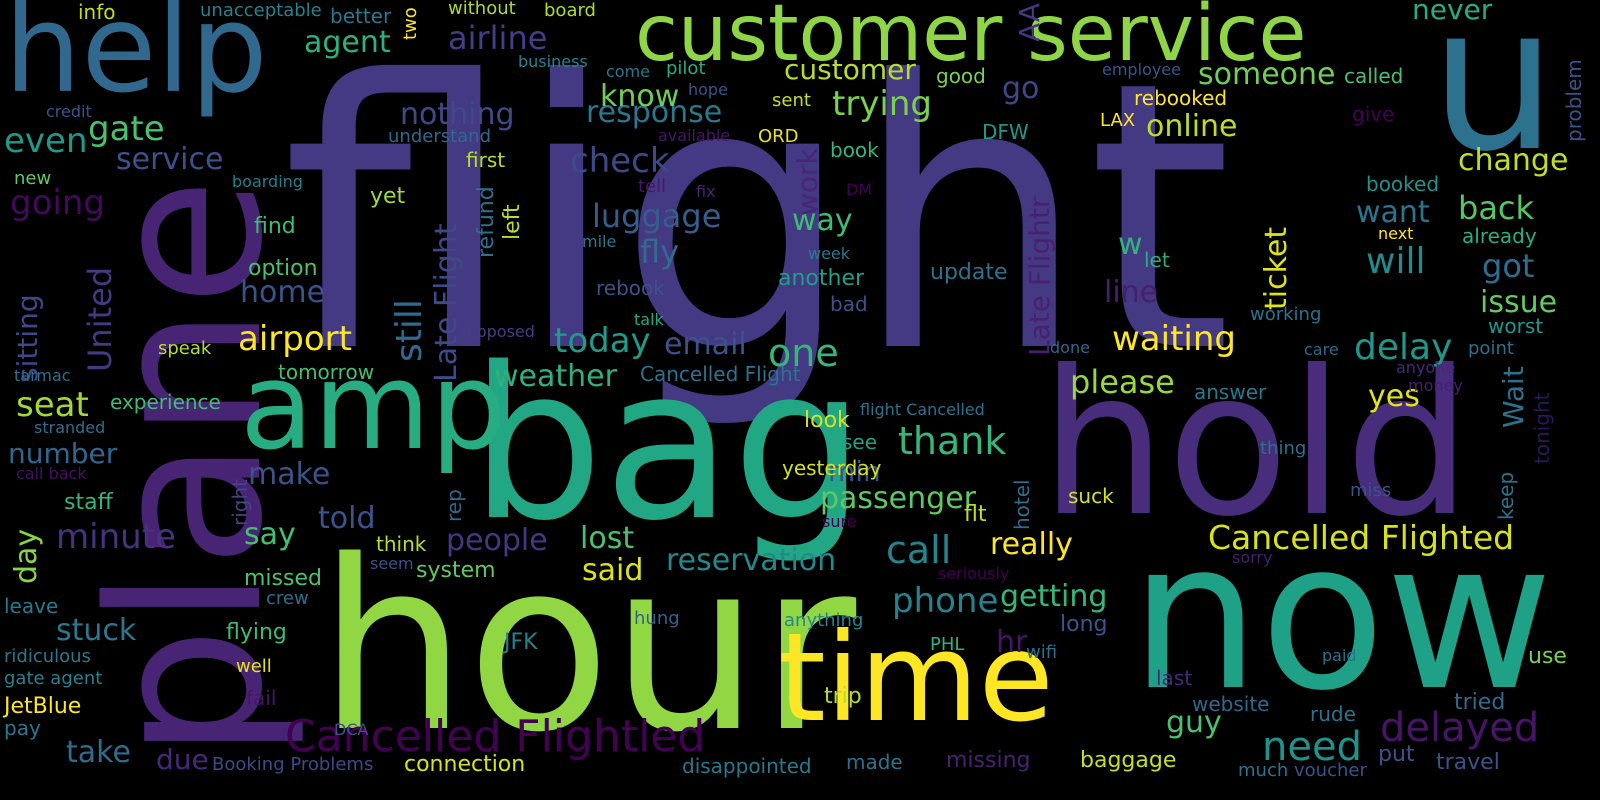  Describe the element at coordinates (1361, 537) in the screenshot. I see `word: Cancelled Flighted` at that location.